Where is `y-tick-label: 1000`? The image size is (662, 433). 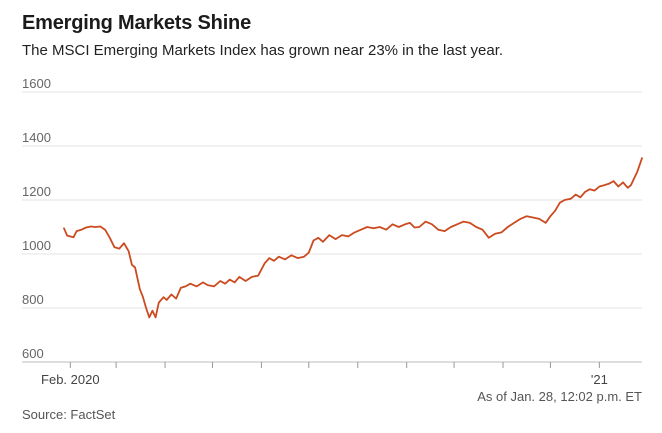 y-tick-label: 1000 is located at coordinates (36, 245).